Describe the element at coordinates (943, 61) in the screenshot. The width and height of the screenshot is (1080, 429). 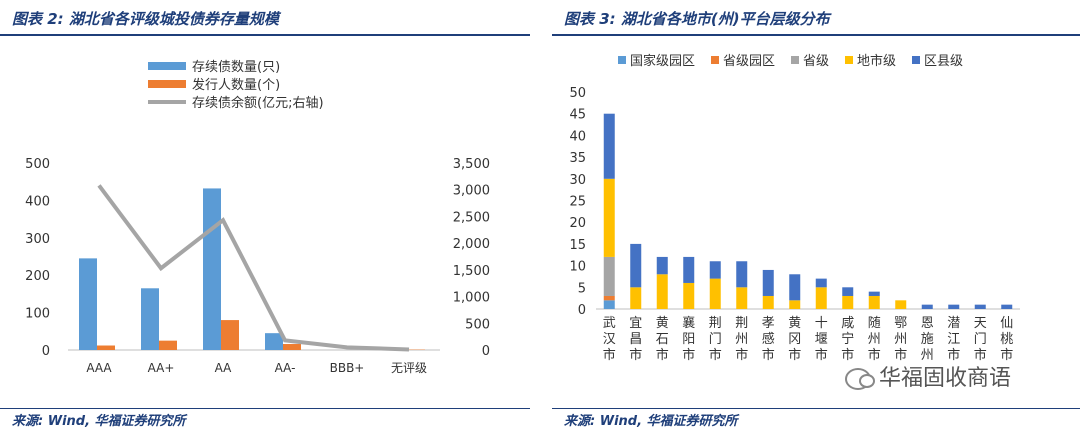
I see `legend-label: 区县级` at that location.